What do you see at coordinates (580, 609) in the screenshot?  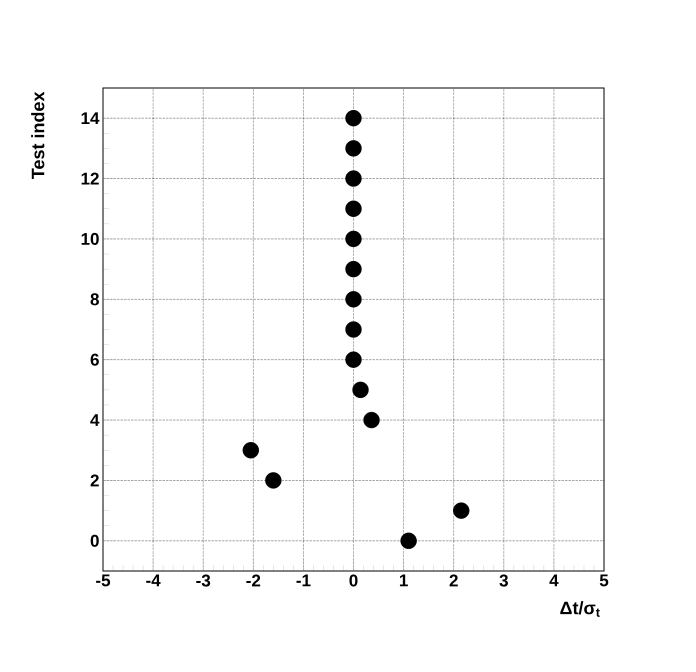 I see `x-axis-title: Δt/σ$_{t}$` at bounding box center [580, 609].